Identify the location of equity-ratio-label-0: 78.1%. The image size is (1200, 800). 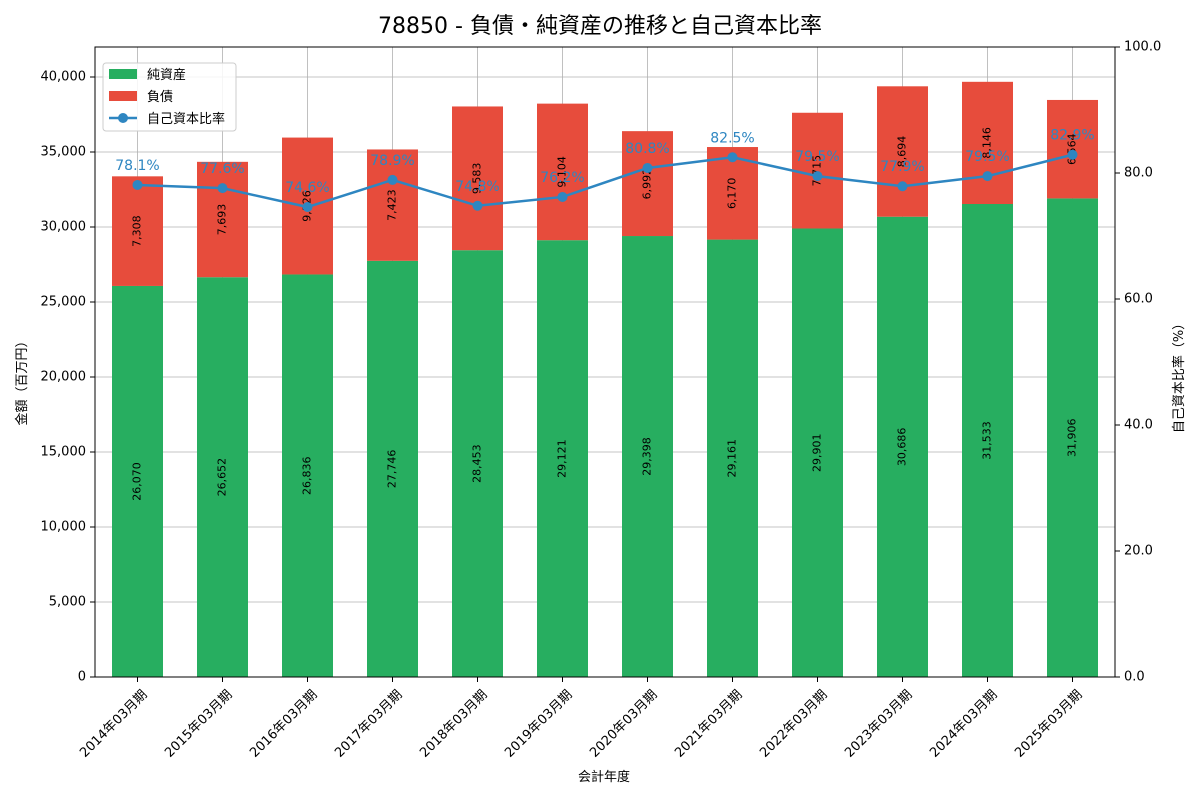
(137, 166).